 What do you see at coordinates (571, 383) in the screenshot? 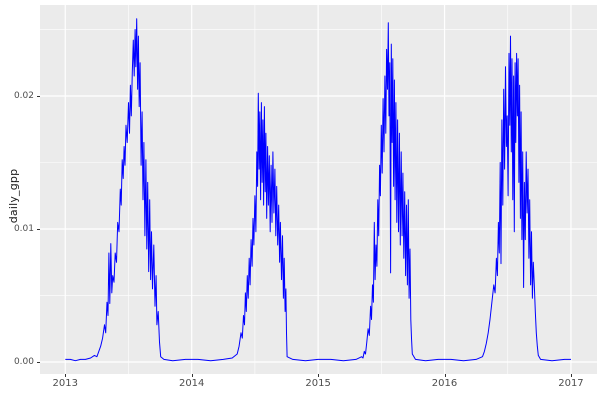
I see `x-tick-label: 2017` at bounding box center [571, 383].